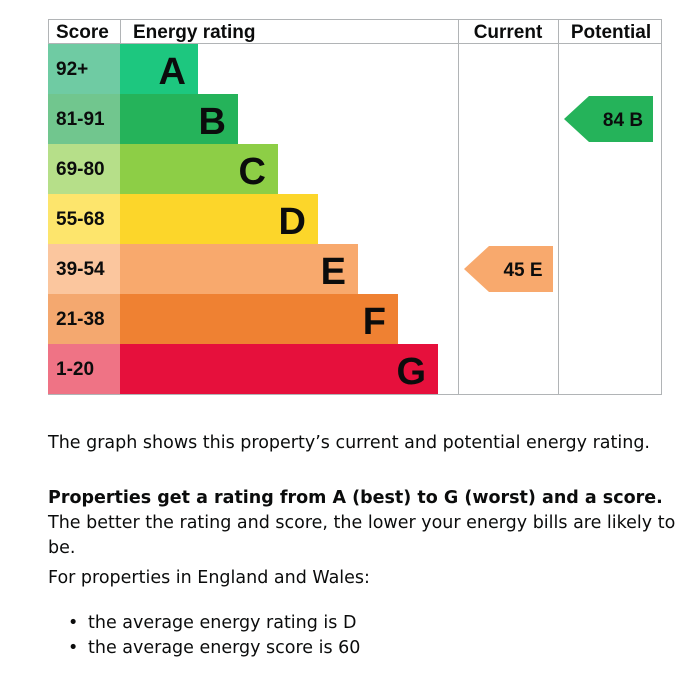  What do you see at coordinates (179, 119) in the screenshot?
I see `rating-bar-b` at bounding box center [179, 119].